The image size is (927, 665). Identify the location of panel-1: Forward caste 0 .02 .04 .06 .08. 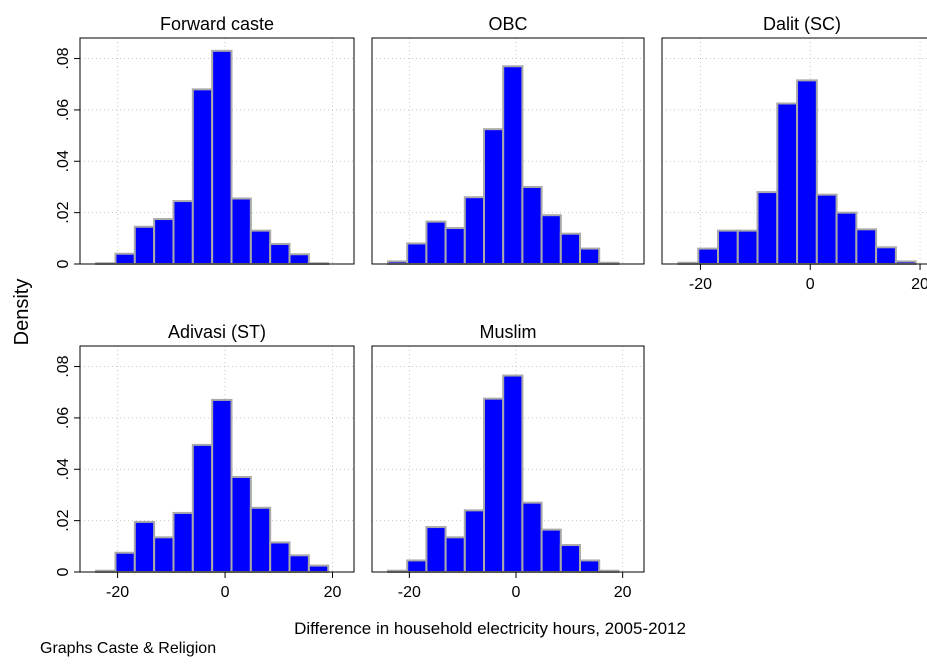
(205, 141).